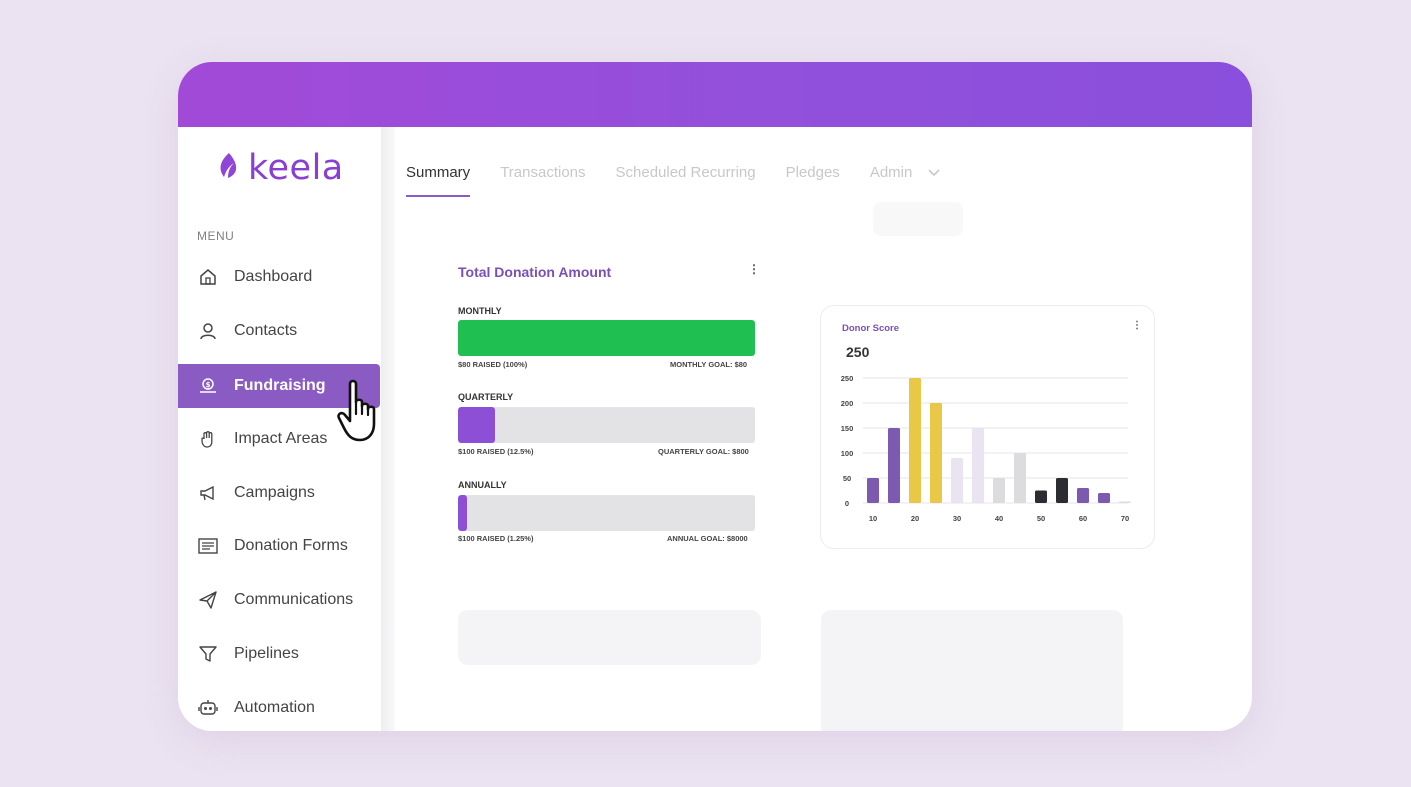 The width and height of the screenshot is (1411, 787). What do you see at coordinates (438, 196) in the screenshot?
I see `tab-underline` at bounding box center [438, 196].